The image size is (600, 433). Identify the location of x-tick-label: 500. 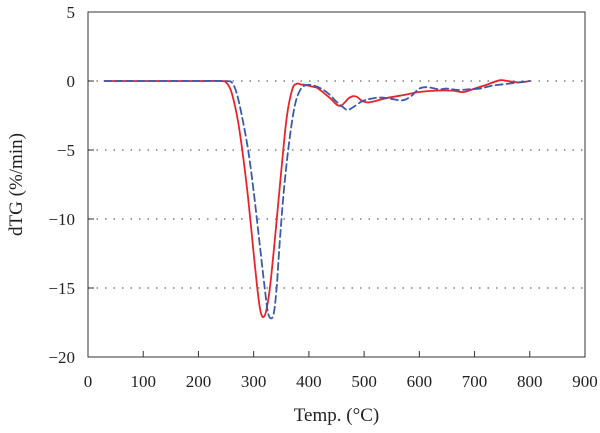
(364, 381).